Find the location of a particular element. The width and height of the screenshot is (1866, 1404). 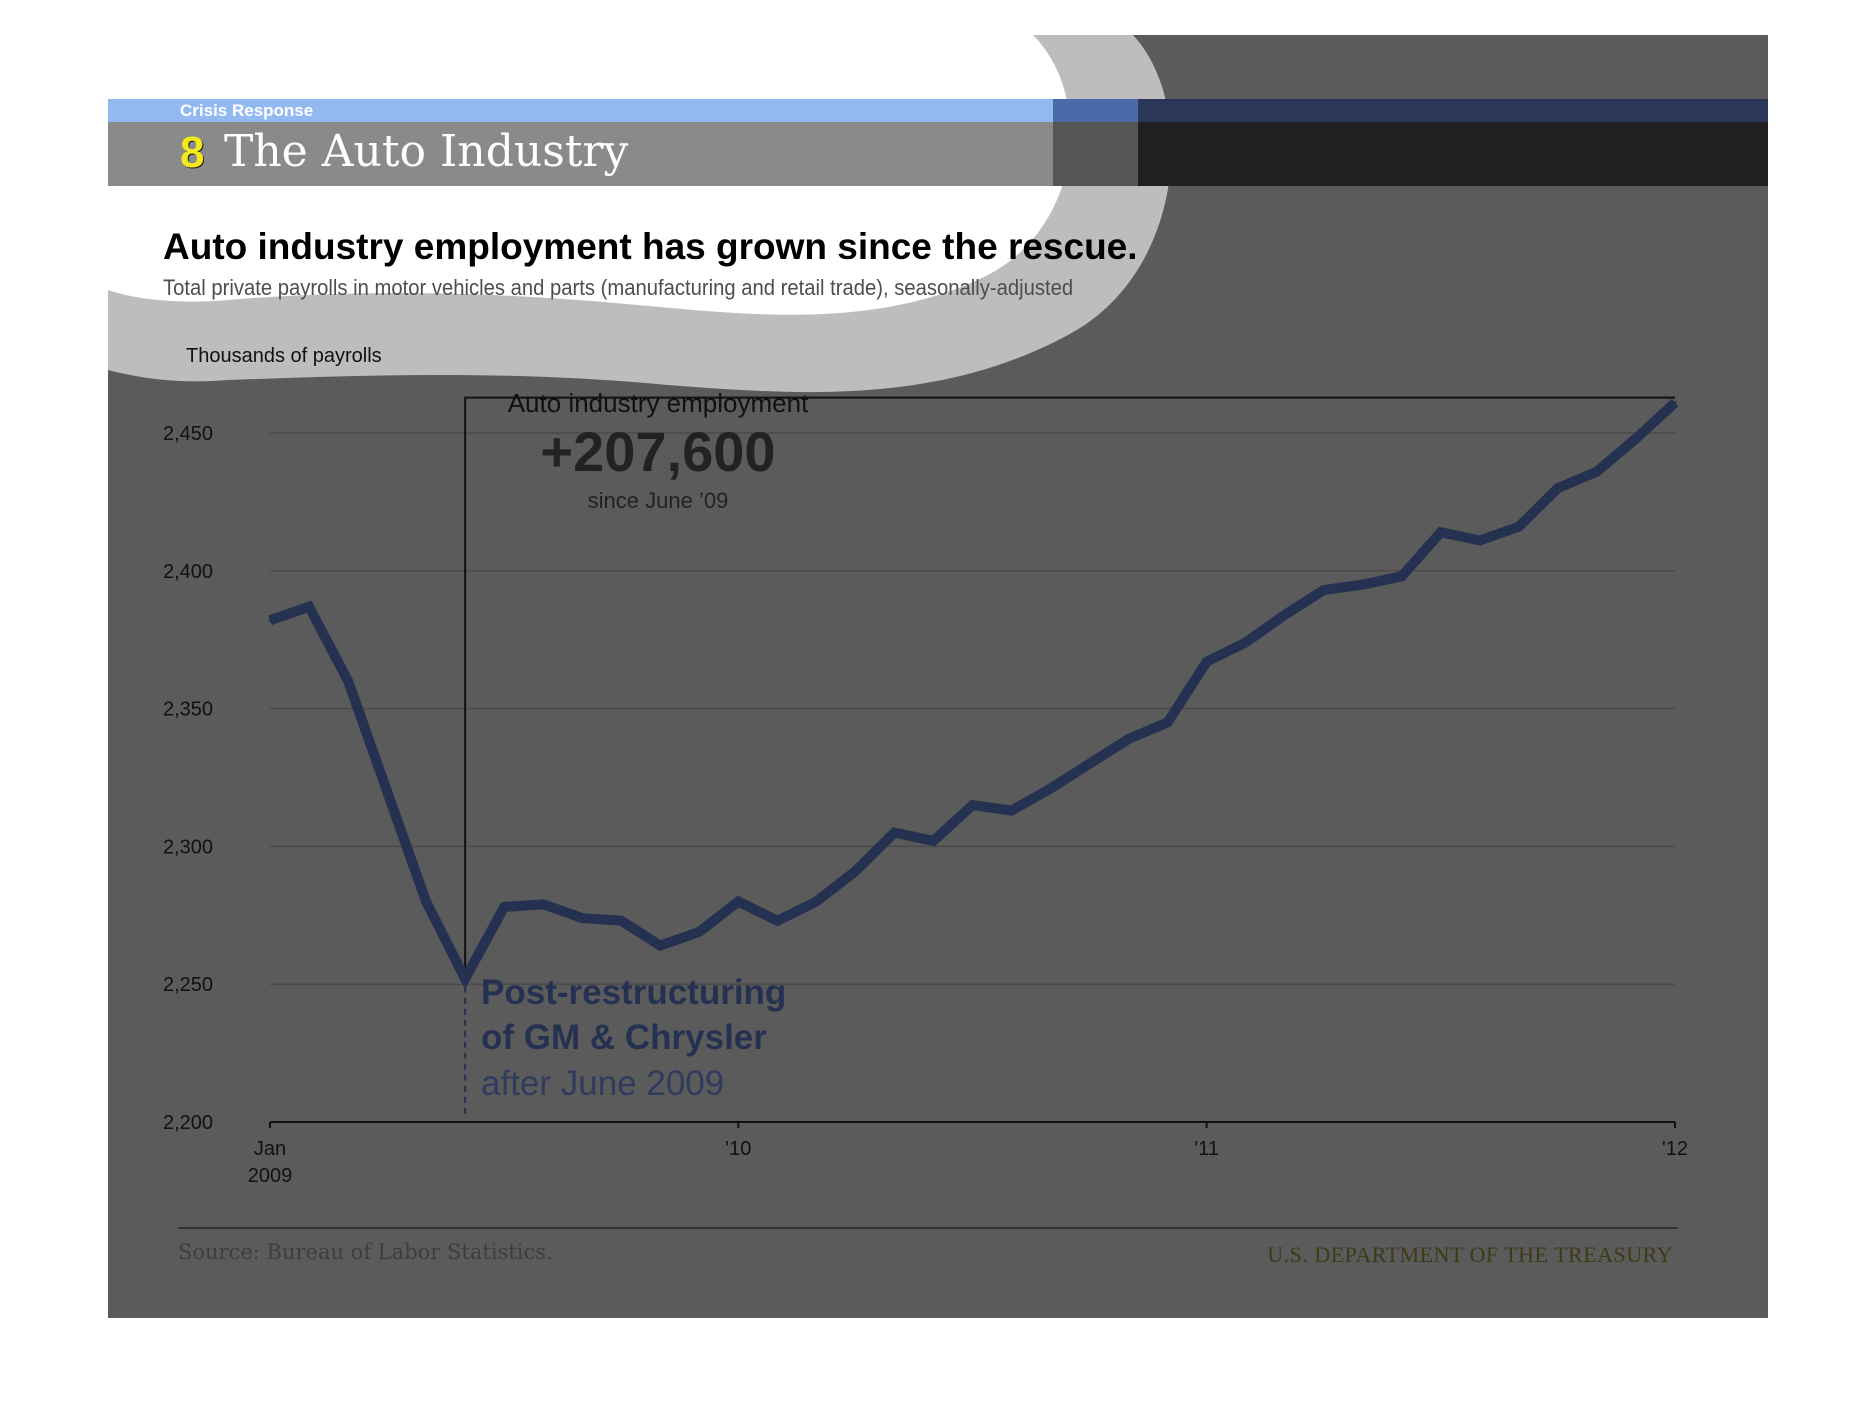

callout-since: since June ’09 is located at coordinates (658, 500).